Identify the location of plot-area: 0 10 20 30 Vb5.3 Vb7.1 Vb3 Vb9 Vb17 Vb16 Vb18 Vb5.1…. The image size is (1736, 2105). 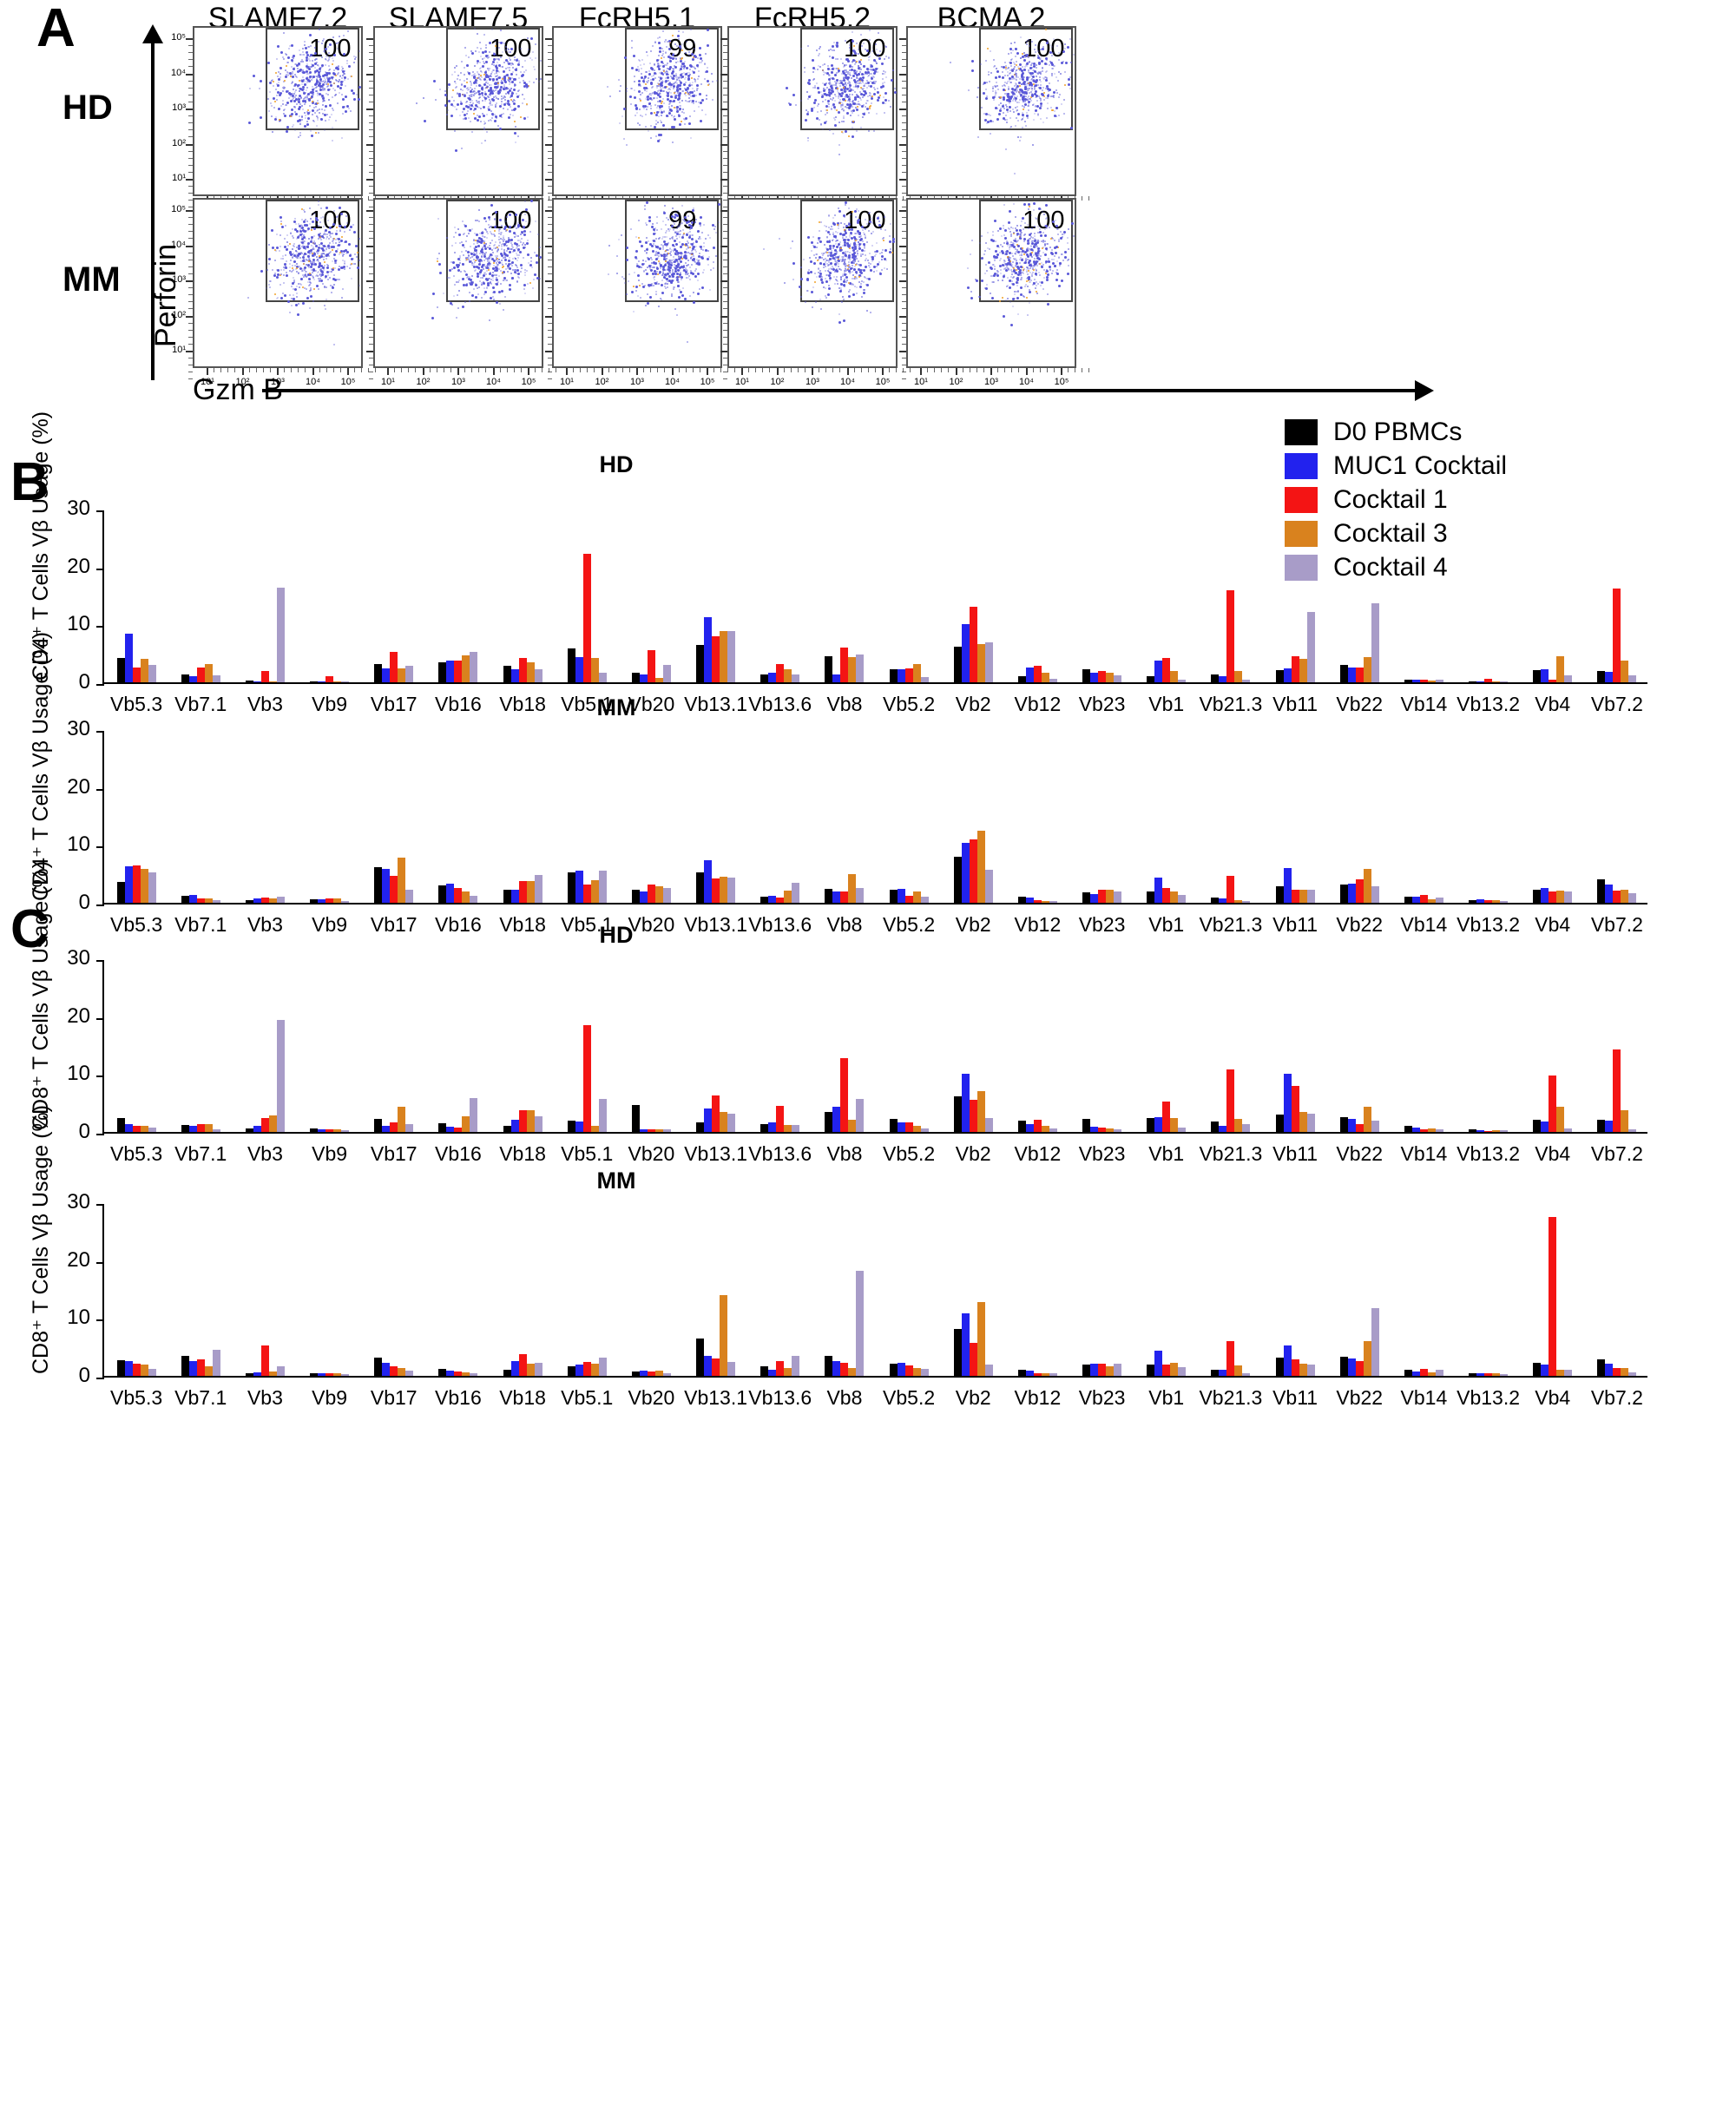
(874, 817).